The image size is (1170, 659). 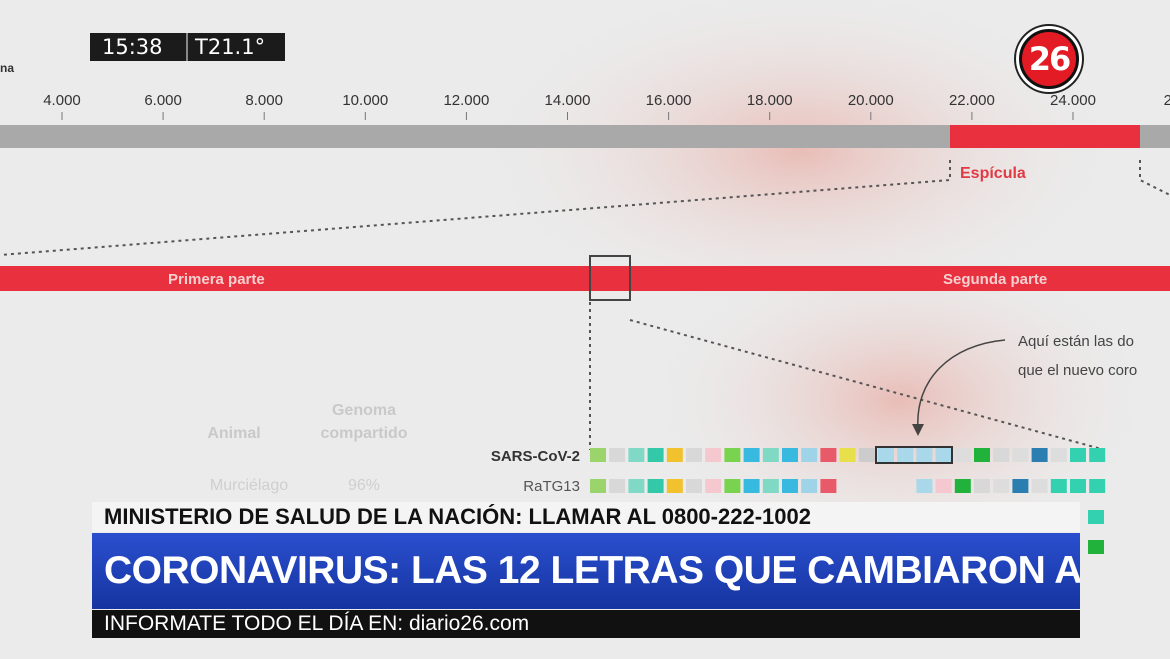 What do you see at coordinates (365, 100) in the screenshot?
I see `axis-tick-label: 10.000` at bounding box center [365, 100].